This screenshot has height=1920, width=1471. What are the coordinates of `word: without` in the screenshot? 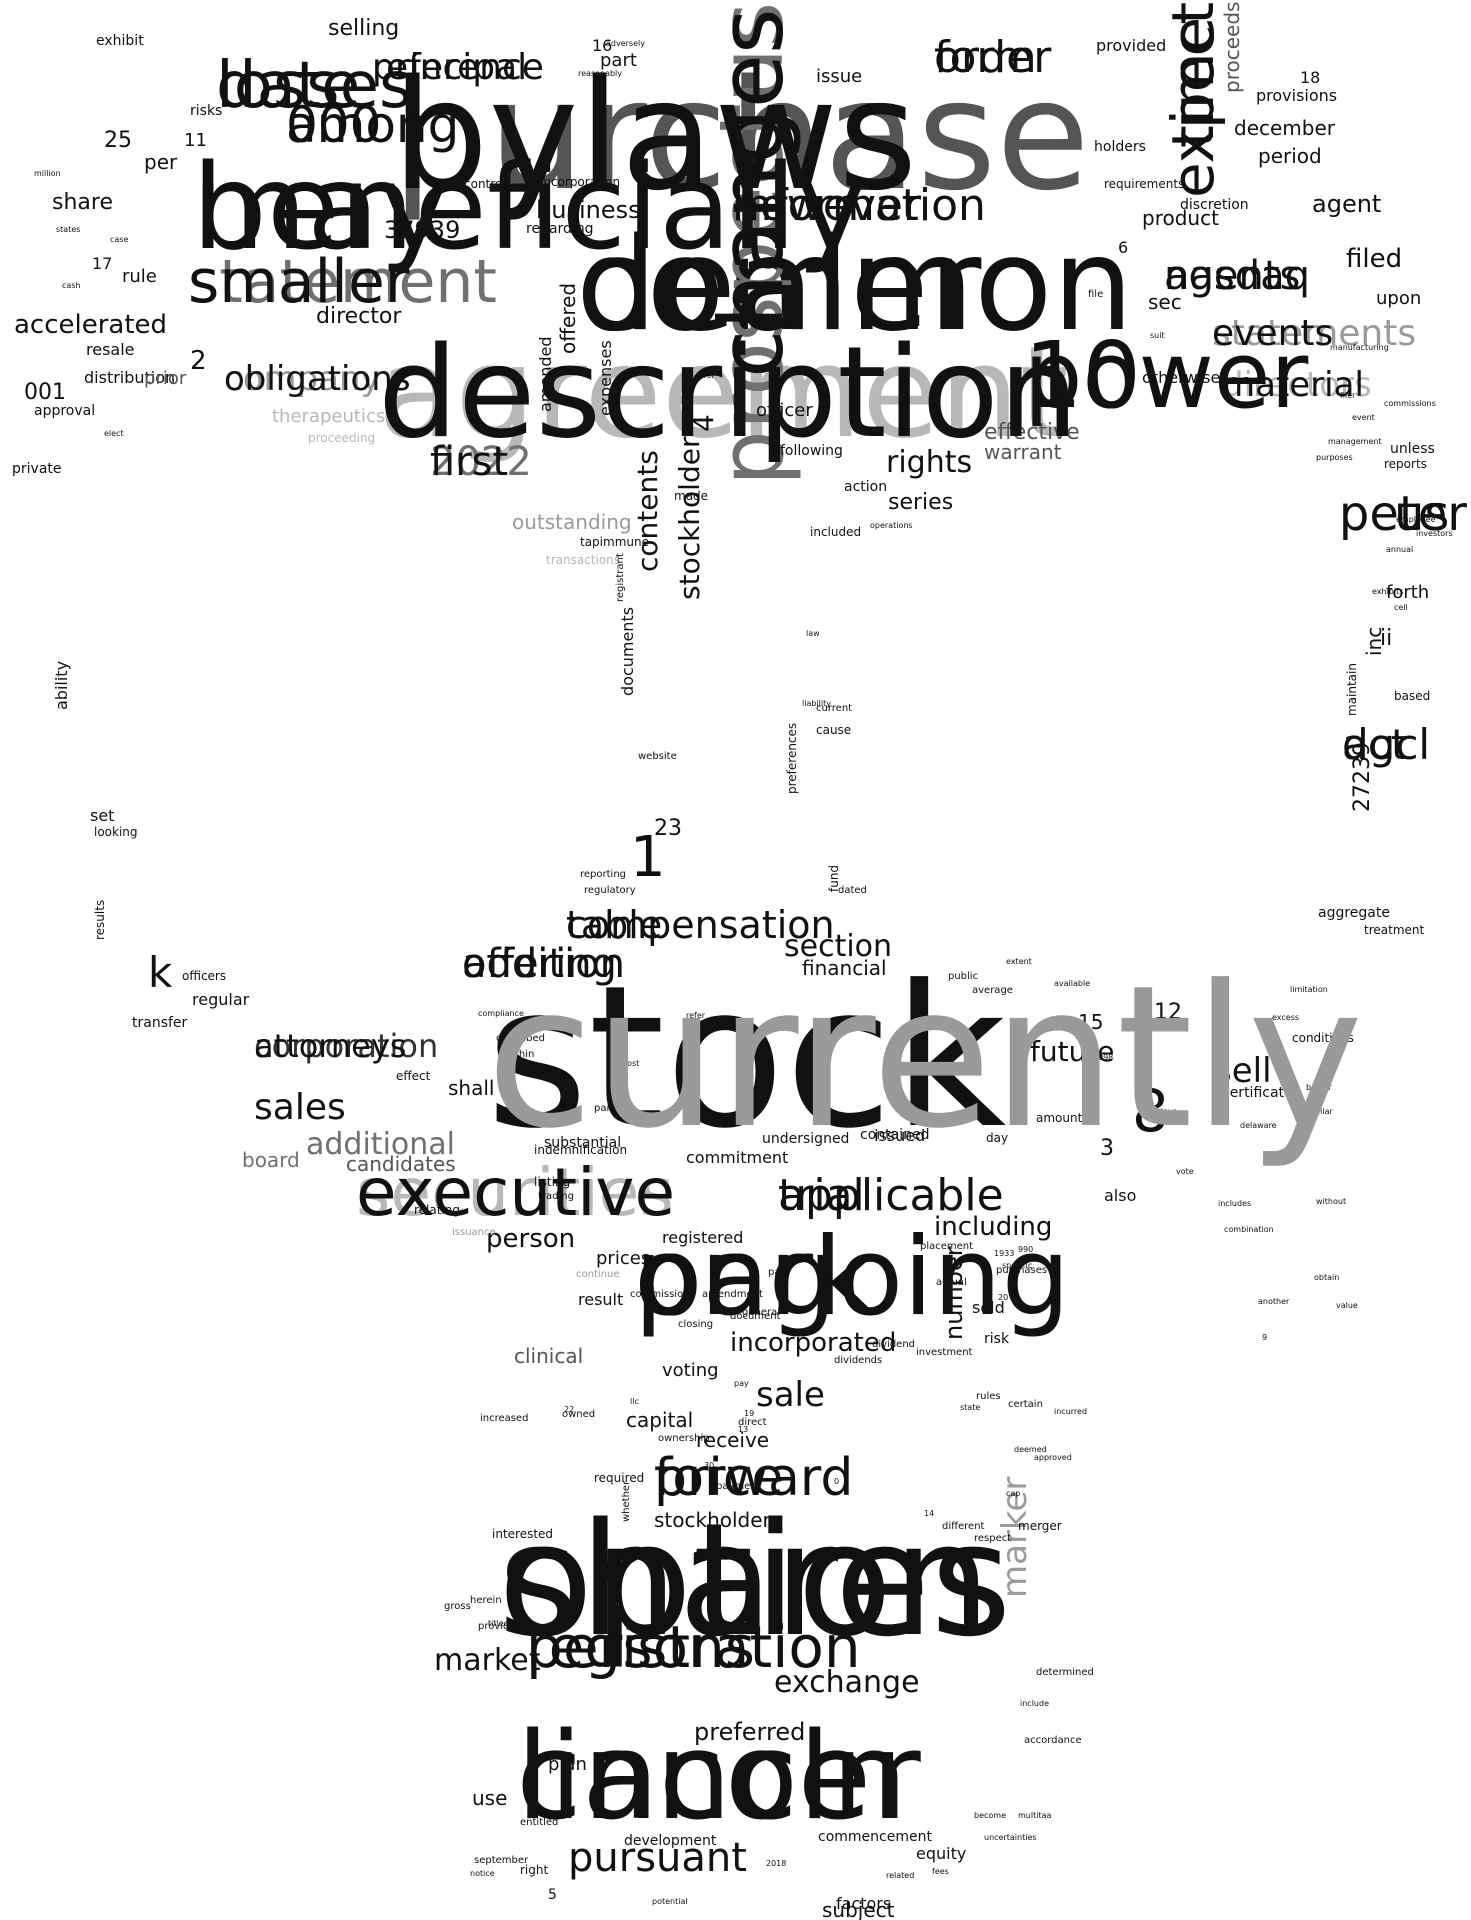 It's located at (1331, 1201).